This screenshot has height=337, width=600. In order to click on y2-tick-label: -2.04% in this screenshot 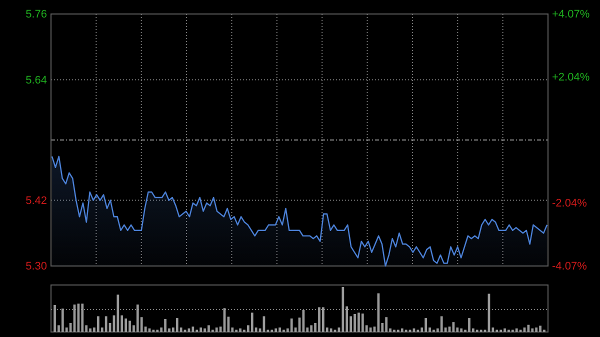, I will do `click(570, 204)`.